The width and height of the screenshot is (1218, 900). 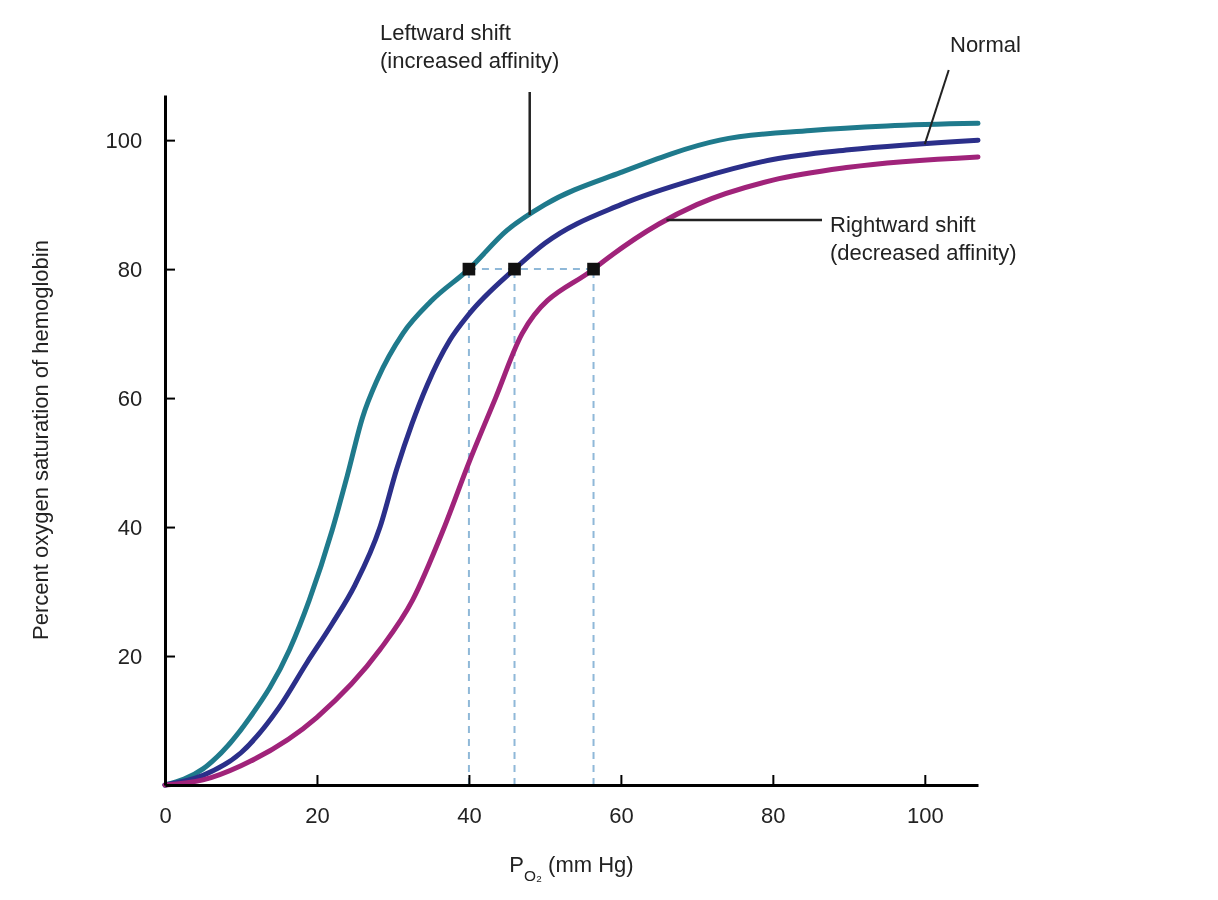 I want to click on x-axis-title: P$_{O₂}$ (mm Hg), so click(x=571, y=868).